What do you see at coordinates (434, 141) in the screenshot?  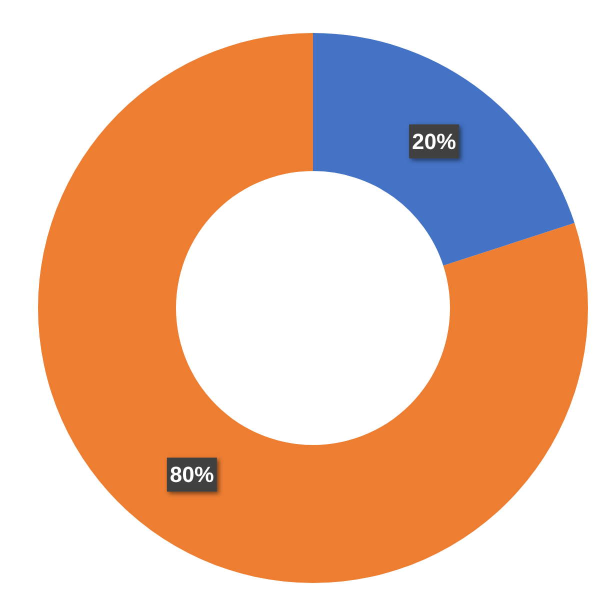 I see `data-label: 20%` at bounding box center [434, 141].